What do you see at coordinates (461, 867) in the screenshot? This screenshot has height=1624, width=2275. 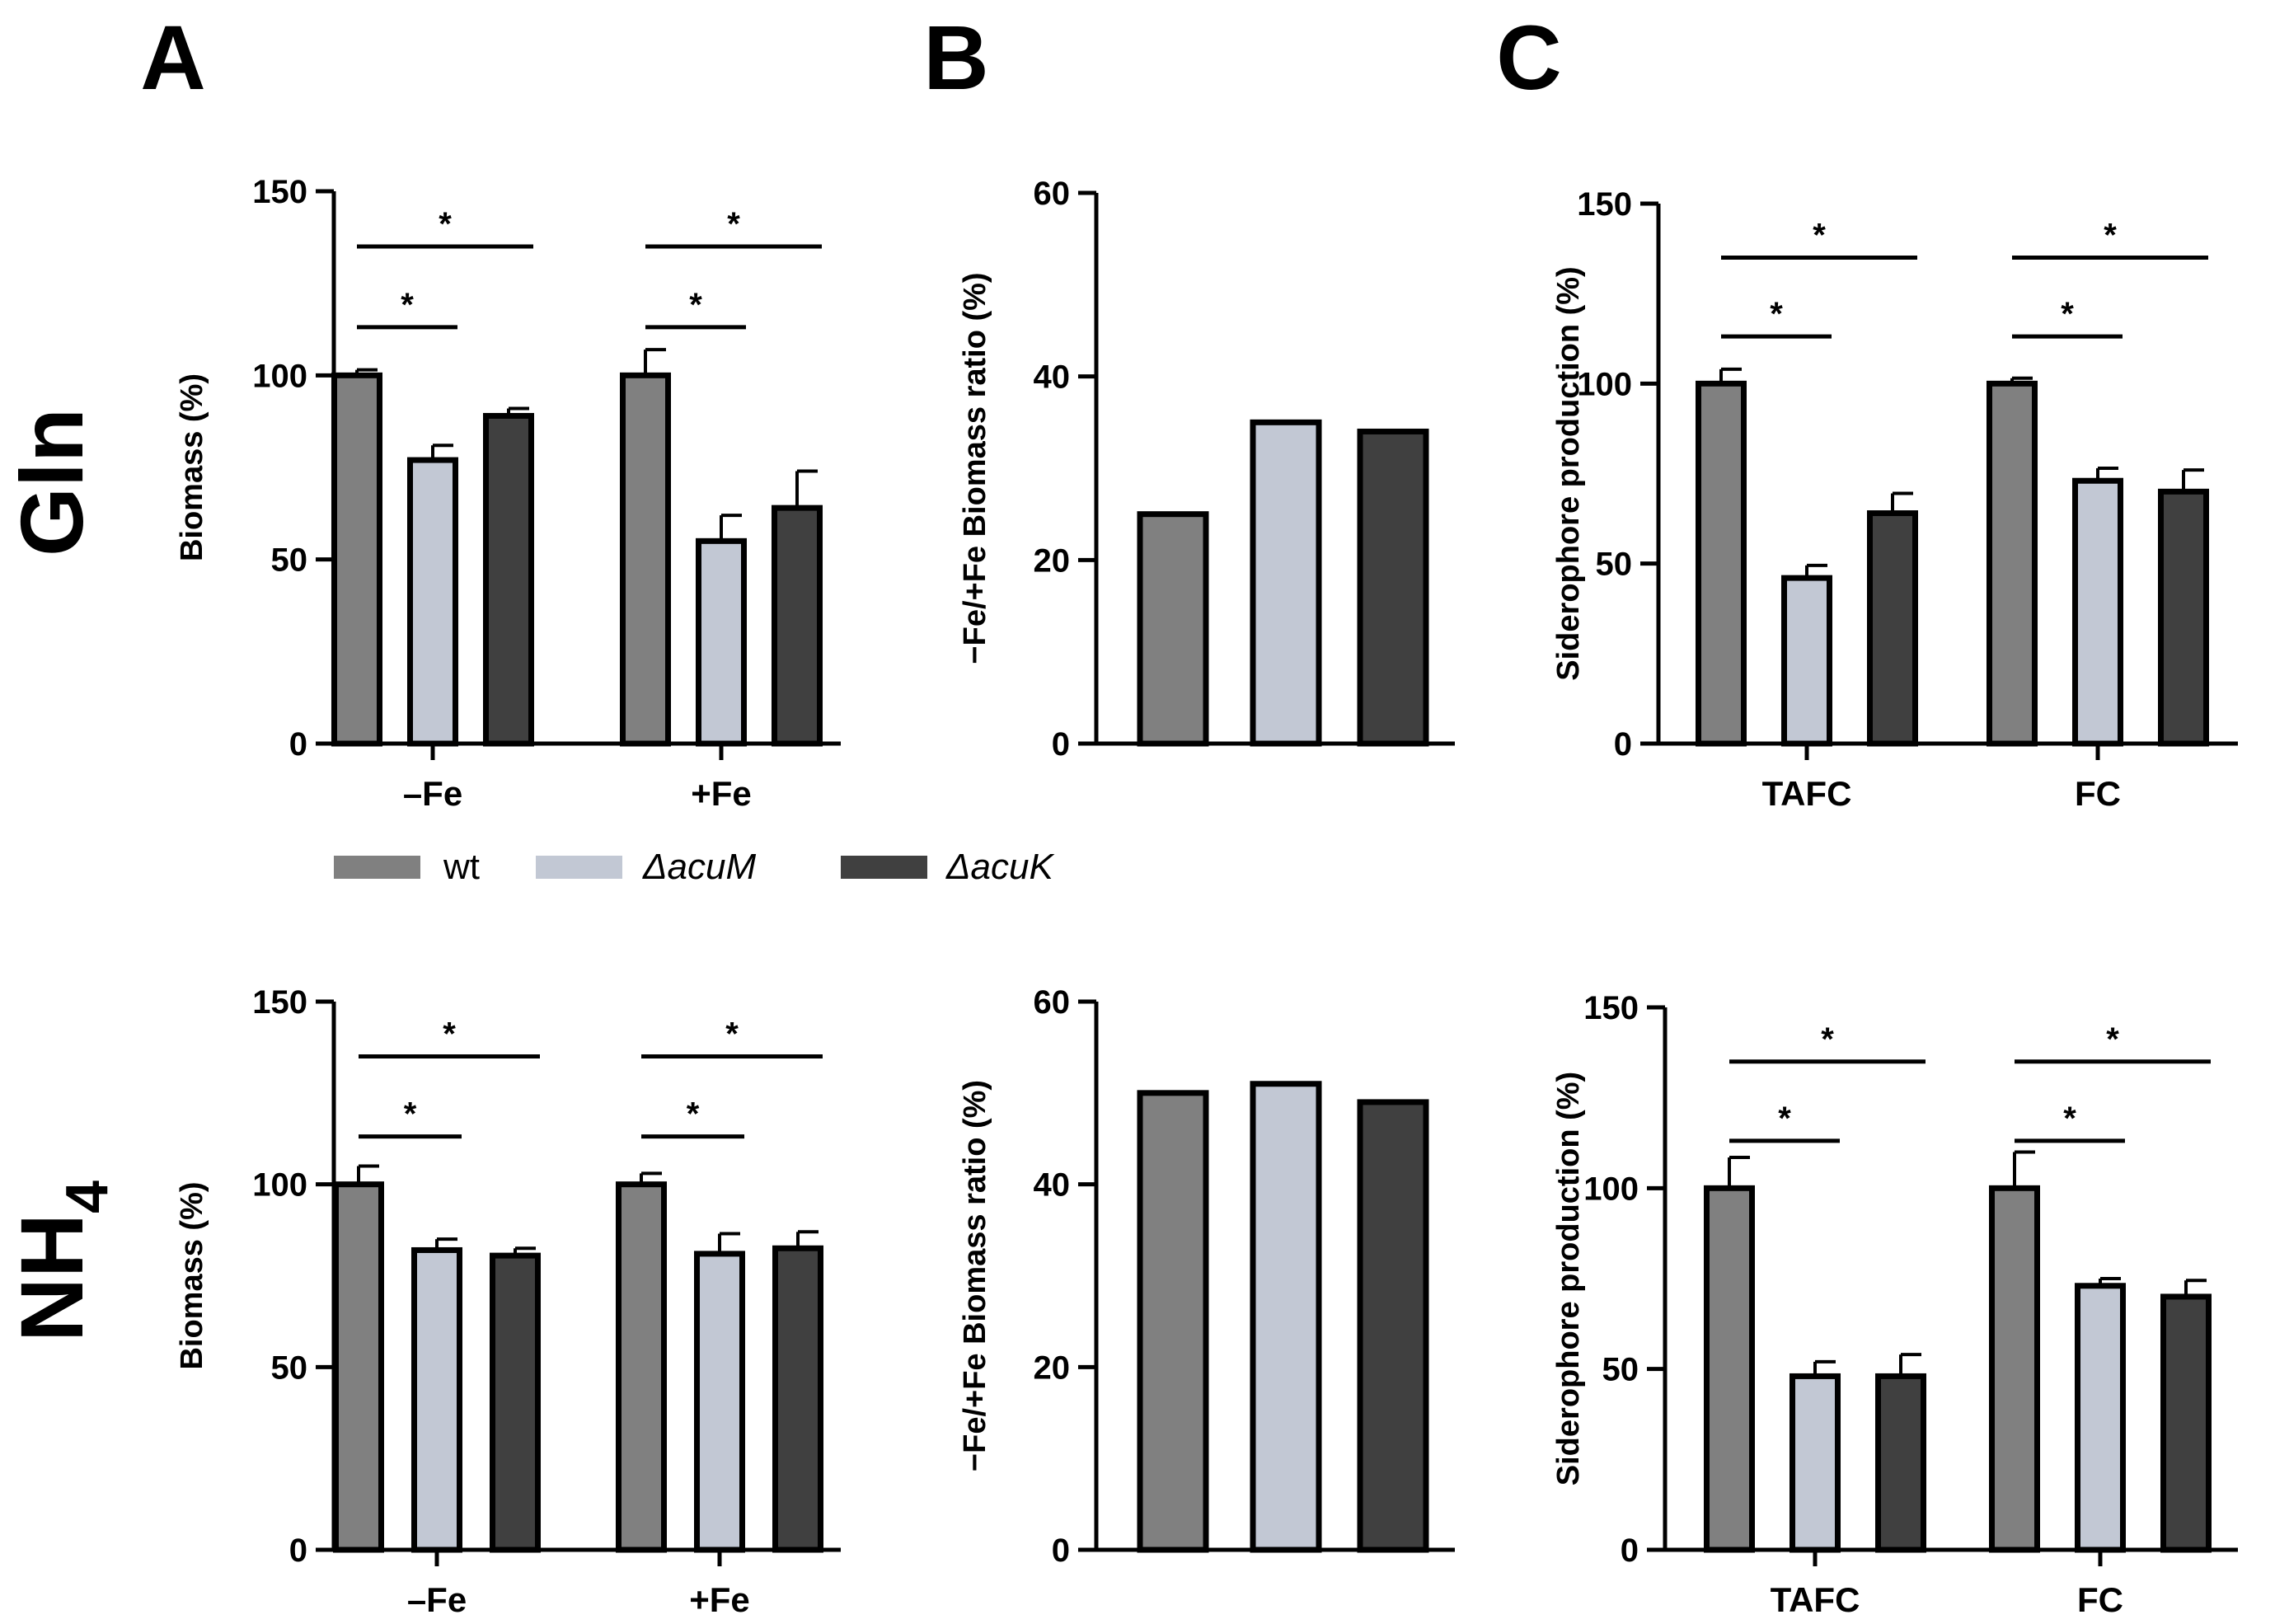 I see `legend-label: wt` at bounding box center [461, 867].